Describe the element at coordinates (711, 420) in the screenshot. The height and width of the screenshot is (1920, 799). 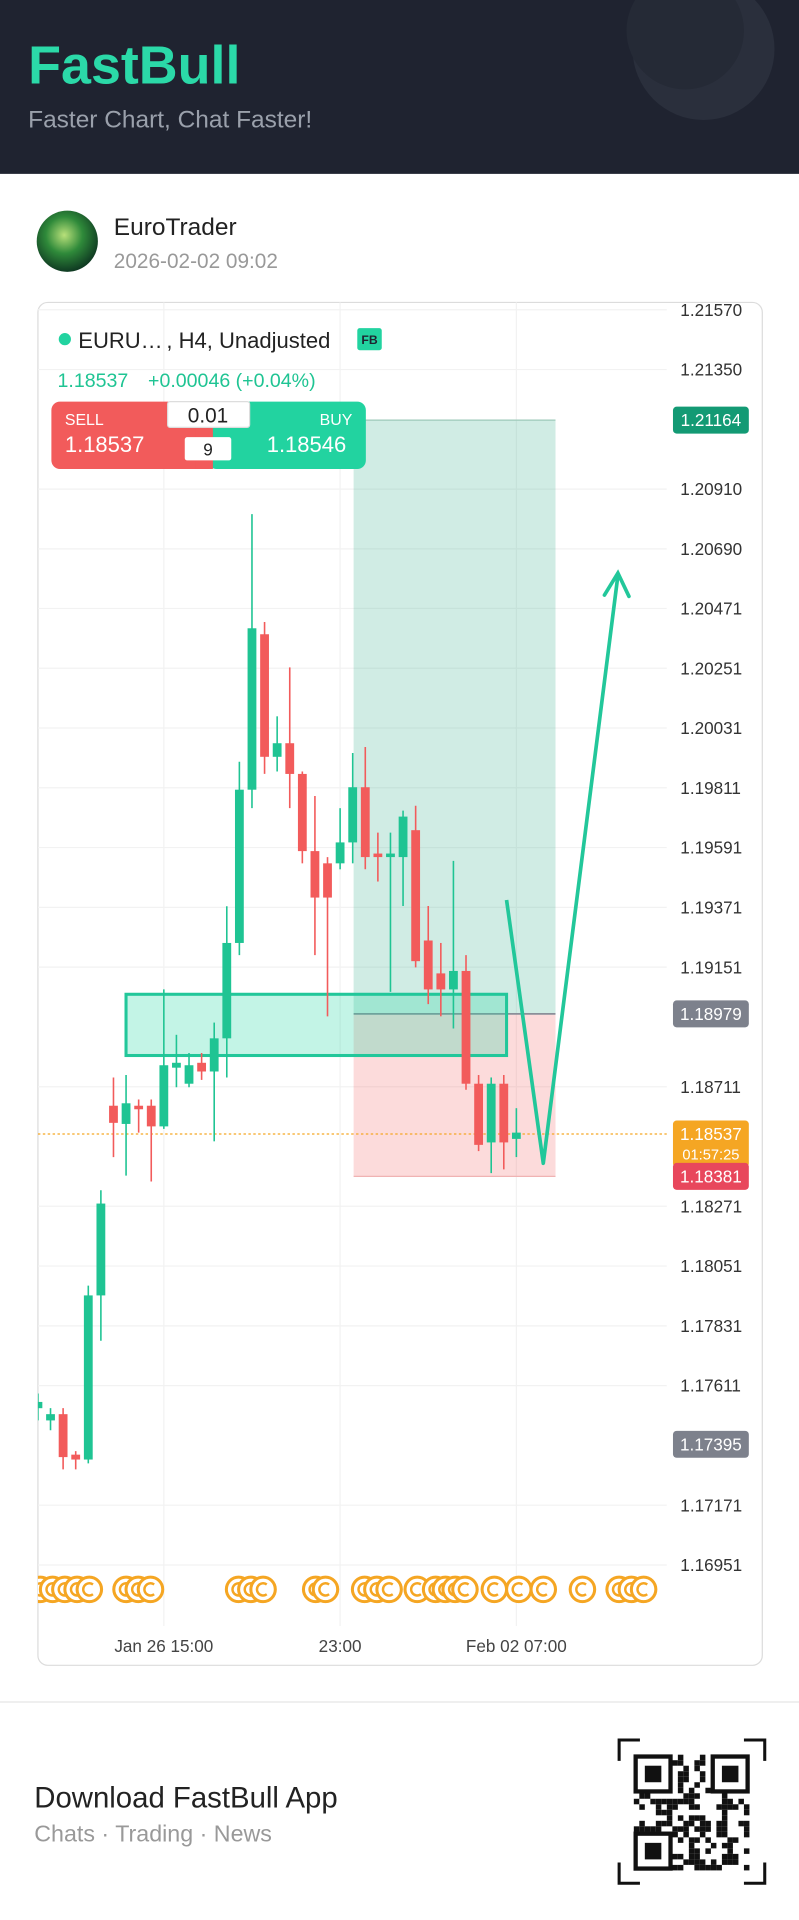
I see `price-tag-label: 1.21164` at that location.